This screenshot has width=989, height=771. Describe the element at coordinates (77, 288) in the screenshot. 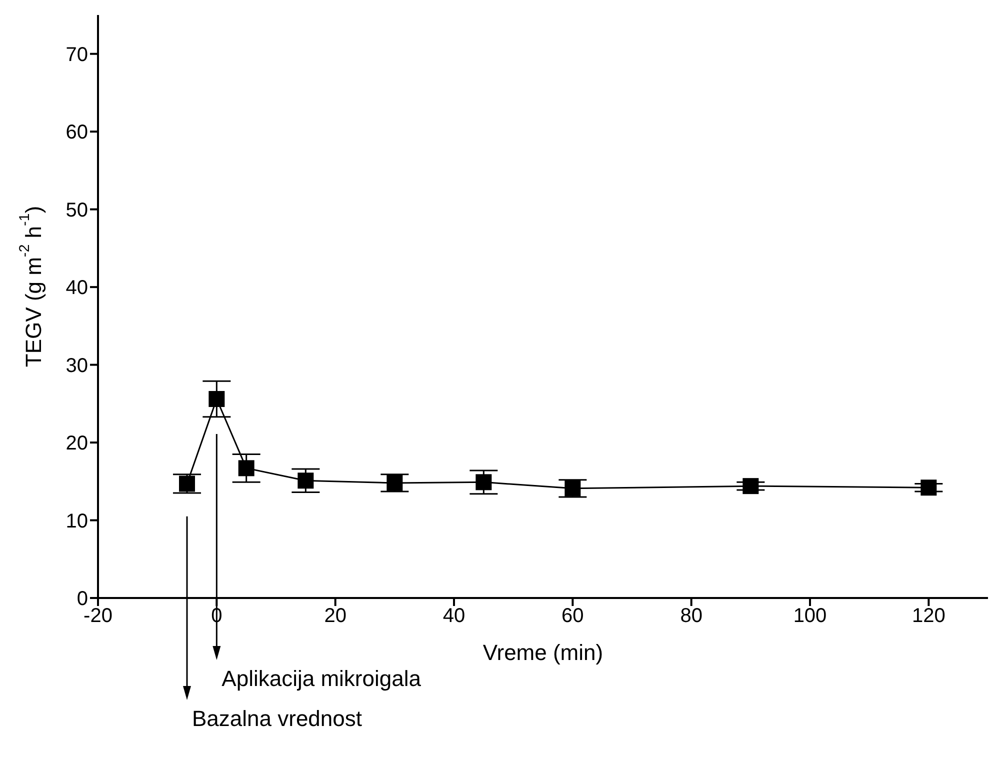

I see `y-tick-label: 40` at that location.